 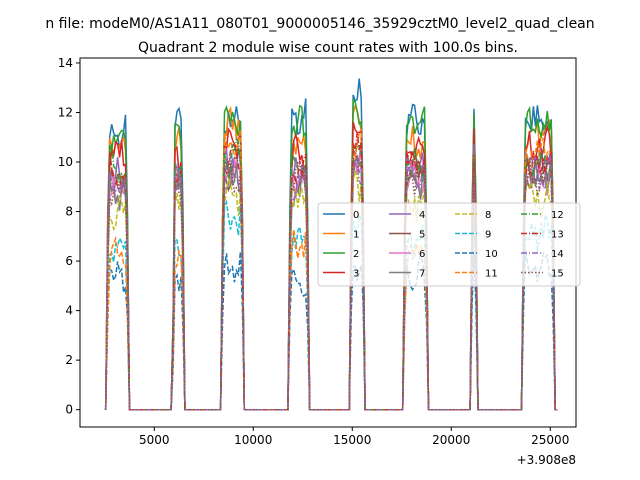 What do you see at coordinates (356, 274) in the screenshot?
I see `legend-label-3: 3` at bounding box center [356, 274].